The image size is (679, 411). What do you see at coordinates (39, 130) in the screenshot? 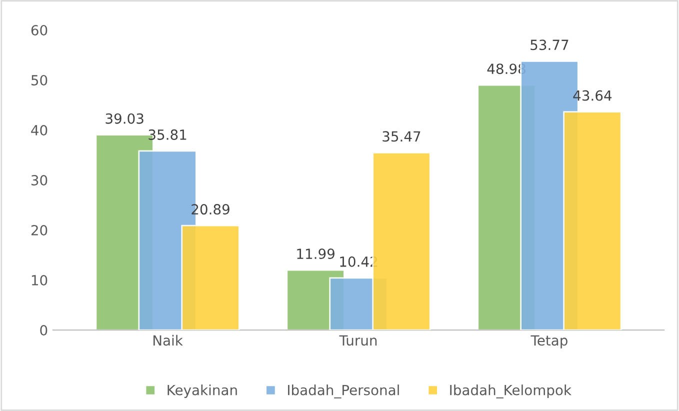
I see `y-tick-label: 40` at bounding box center [39, 130].